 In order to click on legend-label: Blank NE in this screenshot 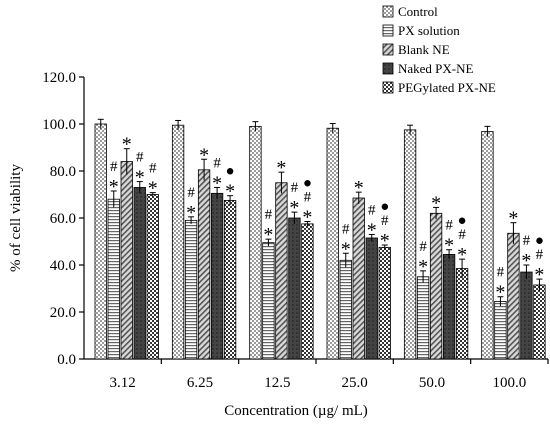, I will do `click(424, 49)`.